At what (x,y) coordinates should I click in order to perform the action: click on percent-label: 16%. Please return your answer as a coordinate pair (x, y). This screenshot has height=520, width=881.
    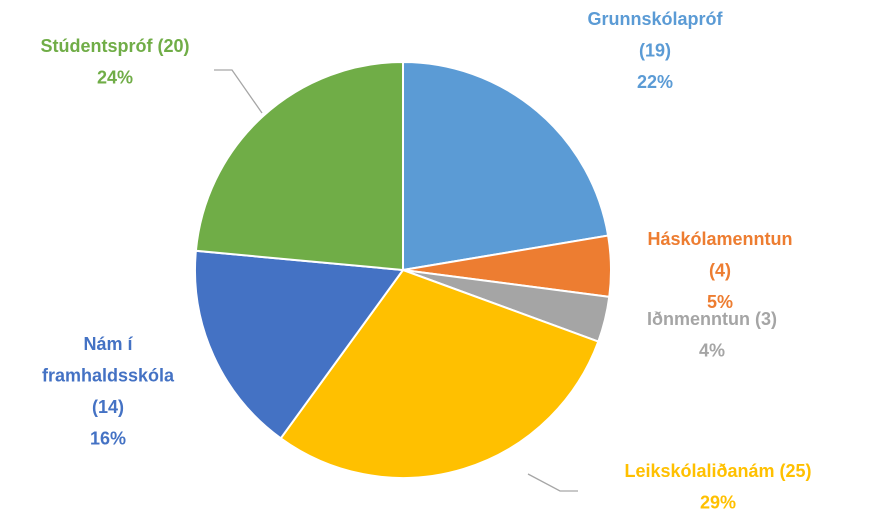
    Looking at the image, I should click on (108, 438).